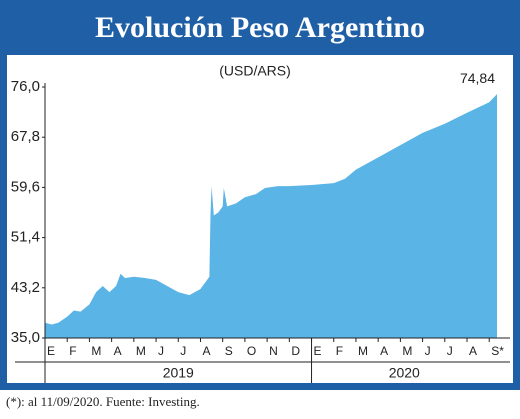 The image size is (520, 419). I want to click on year-label: 2019, so click(178, 373).